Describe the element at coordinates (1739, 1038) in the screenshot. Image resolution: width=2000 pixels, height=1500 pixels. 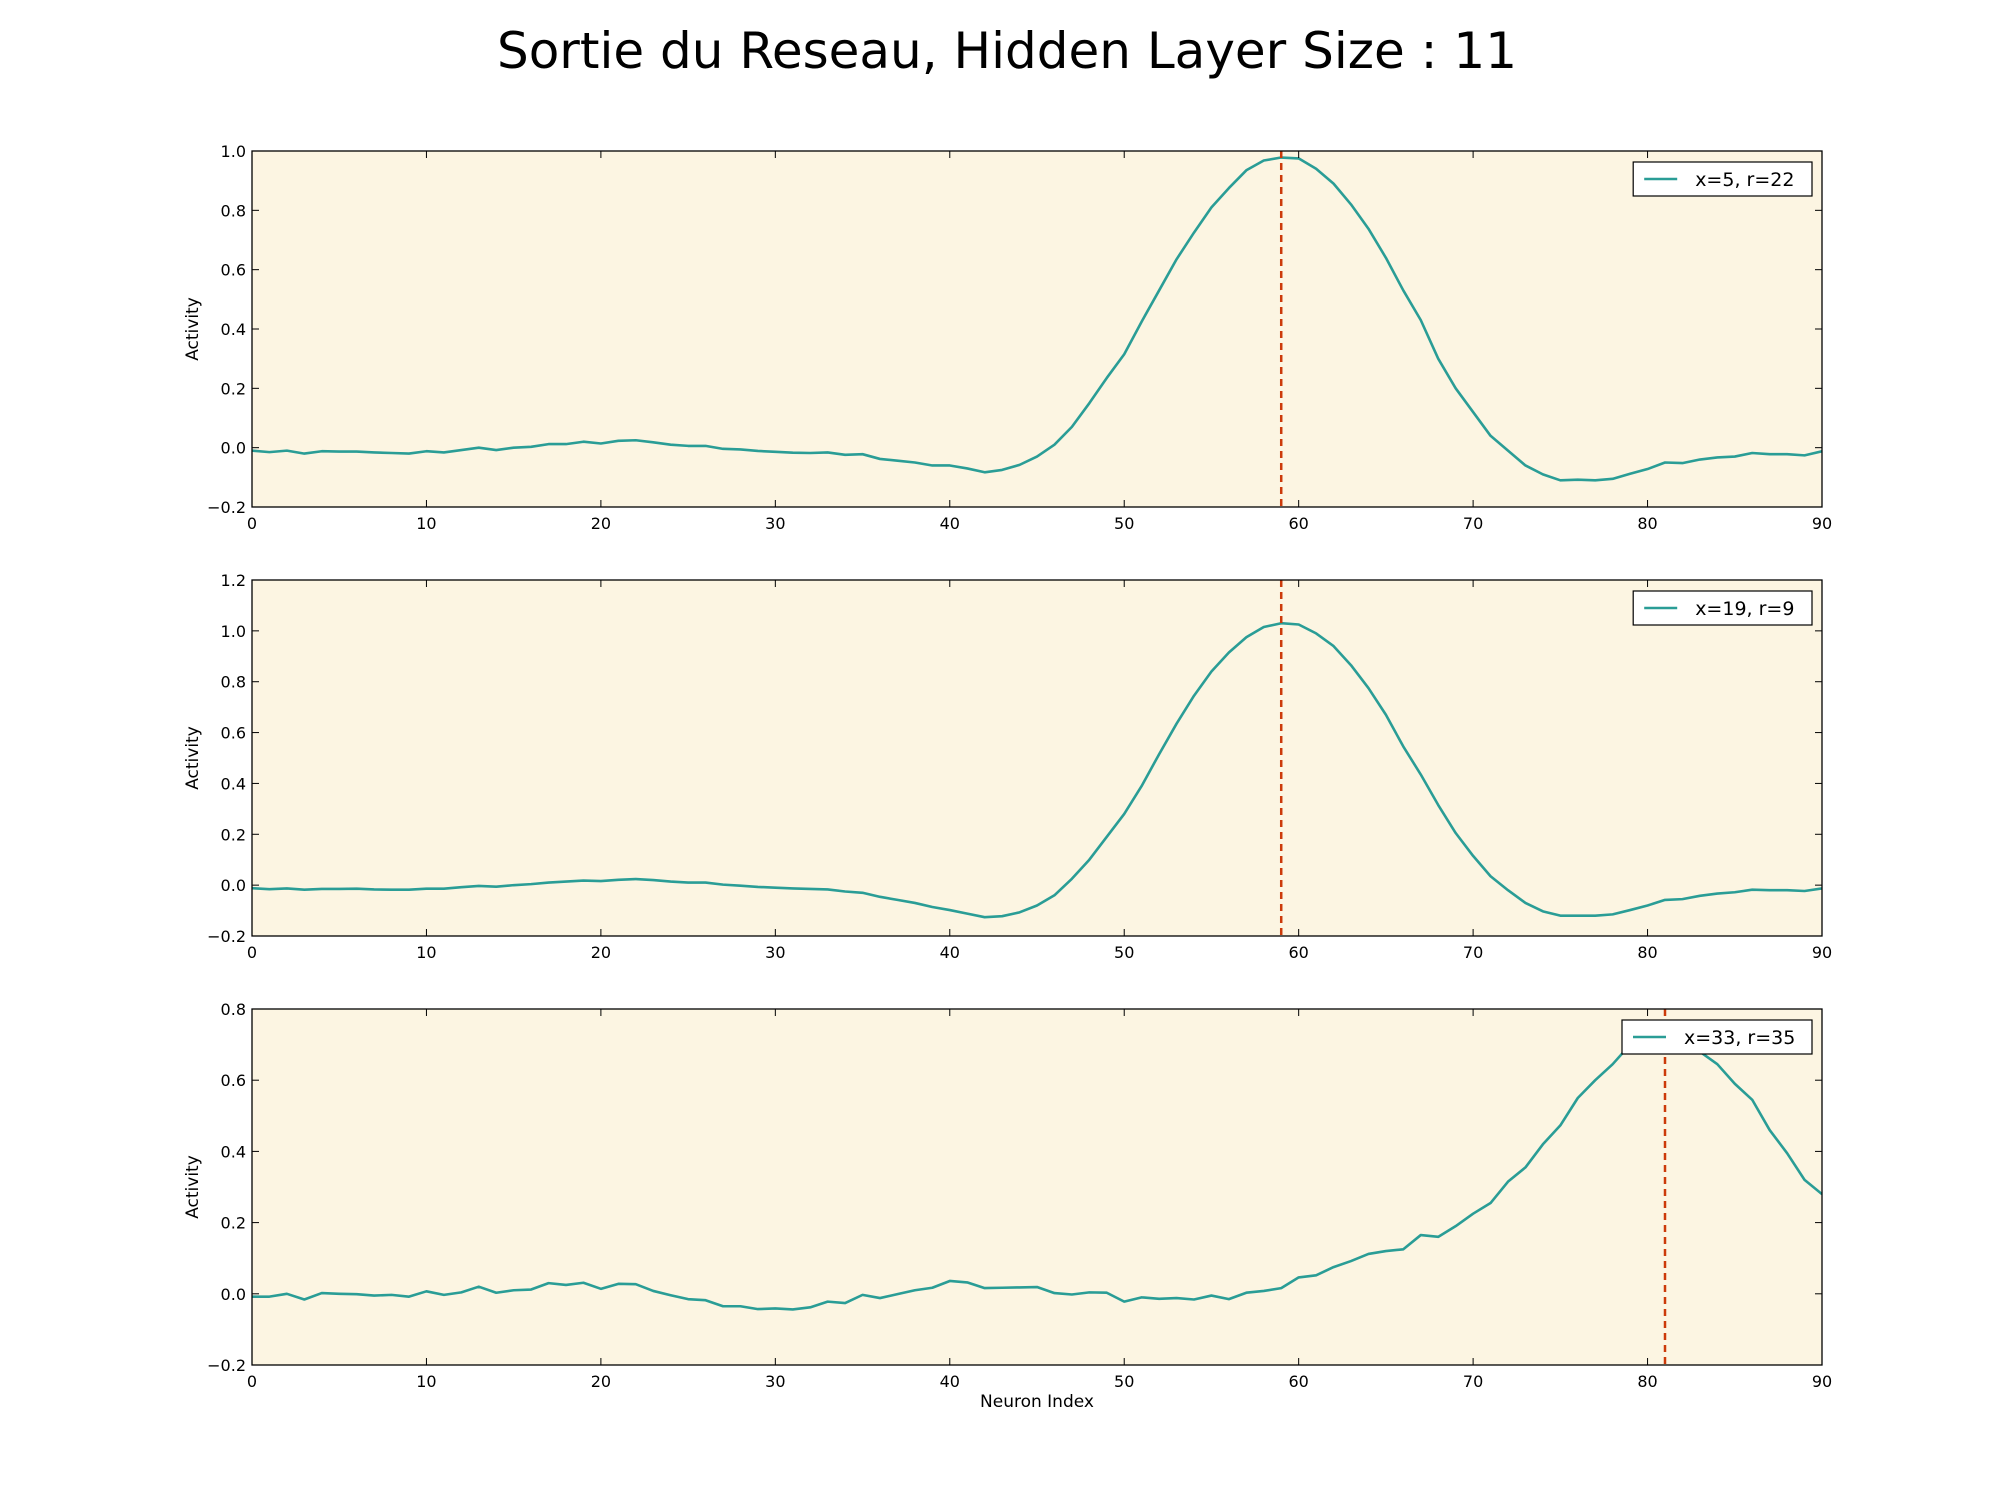
I see `legend-label: x=33, r=35` at that location.